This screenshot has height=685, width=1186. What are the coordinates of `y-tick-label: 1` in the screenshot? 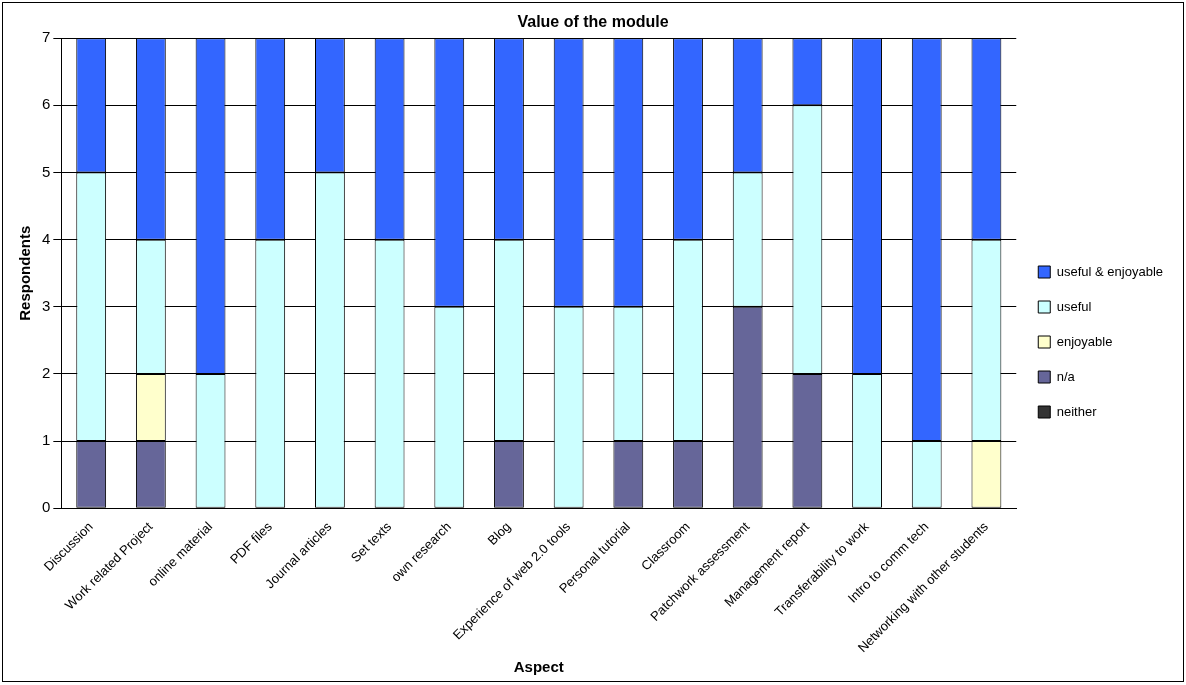 It's located at (46, 440).